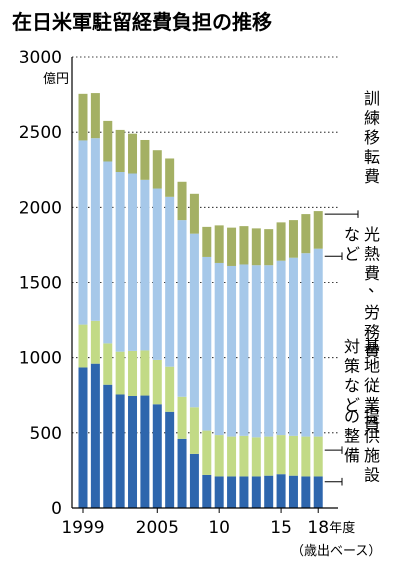 The image size is (400, 570). Describe the element at coordinates (157, 528) in the screenshot. I see `x-tick-label-2005: 2005` at that location.